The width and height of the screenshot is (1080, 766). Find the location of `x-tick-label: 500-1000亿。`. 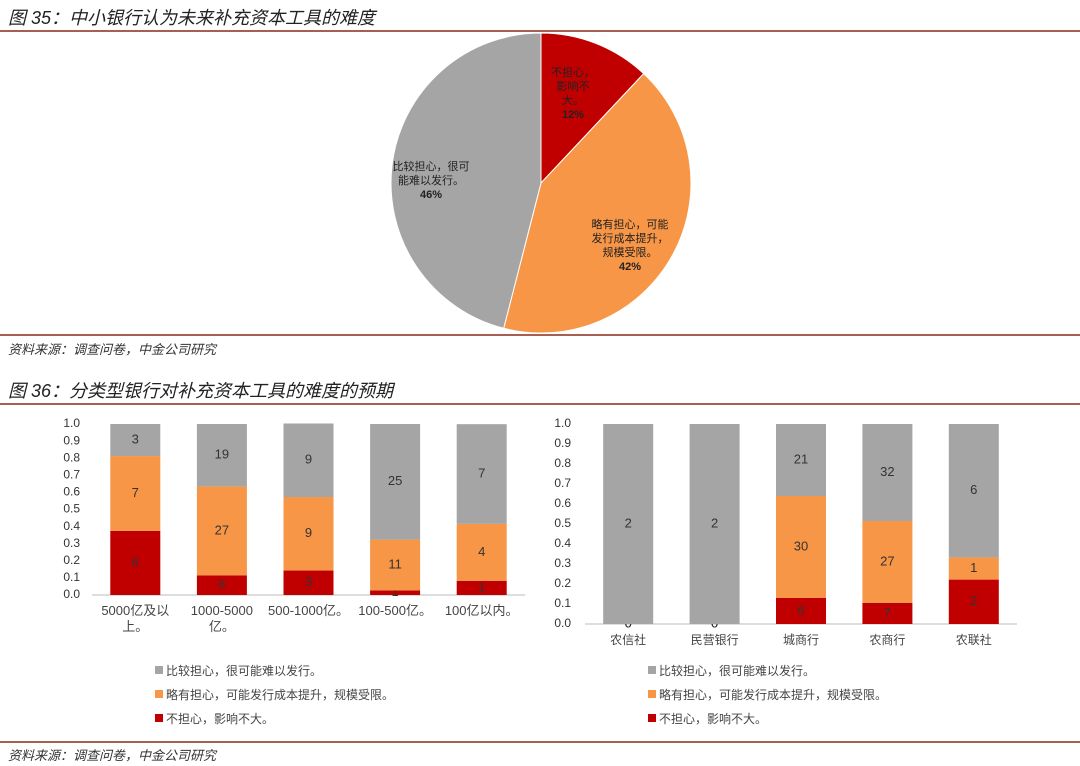

x-tick-label: 500-1000亿。 is located at coordinates (308, 610).